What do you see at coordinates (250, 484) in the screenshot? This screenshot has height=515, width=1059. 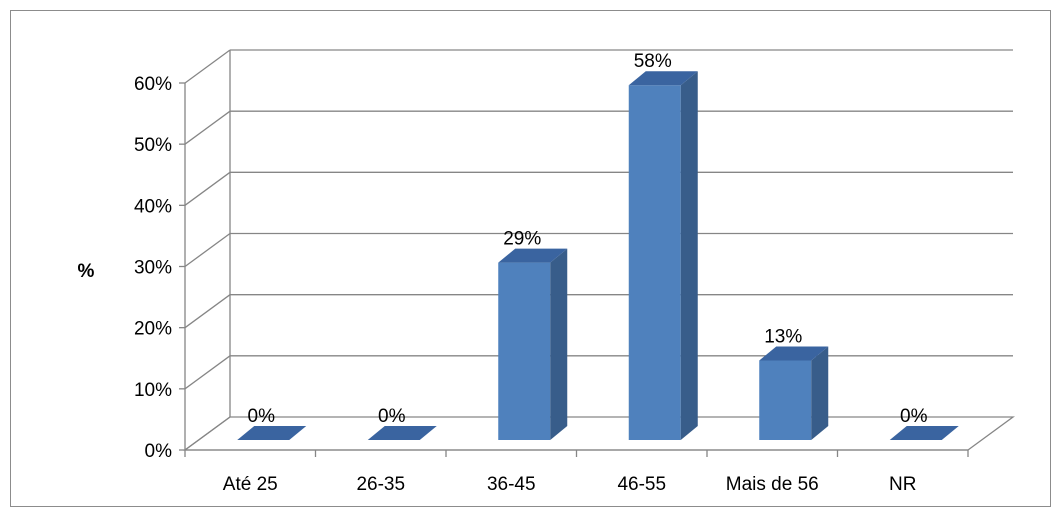 I see `x-tick-label: Até 25` at bounding box center [250, 484].